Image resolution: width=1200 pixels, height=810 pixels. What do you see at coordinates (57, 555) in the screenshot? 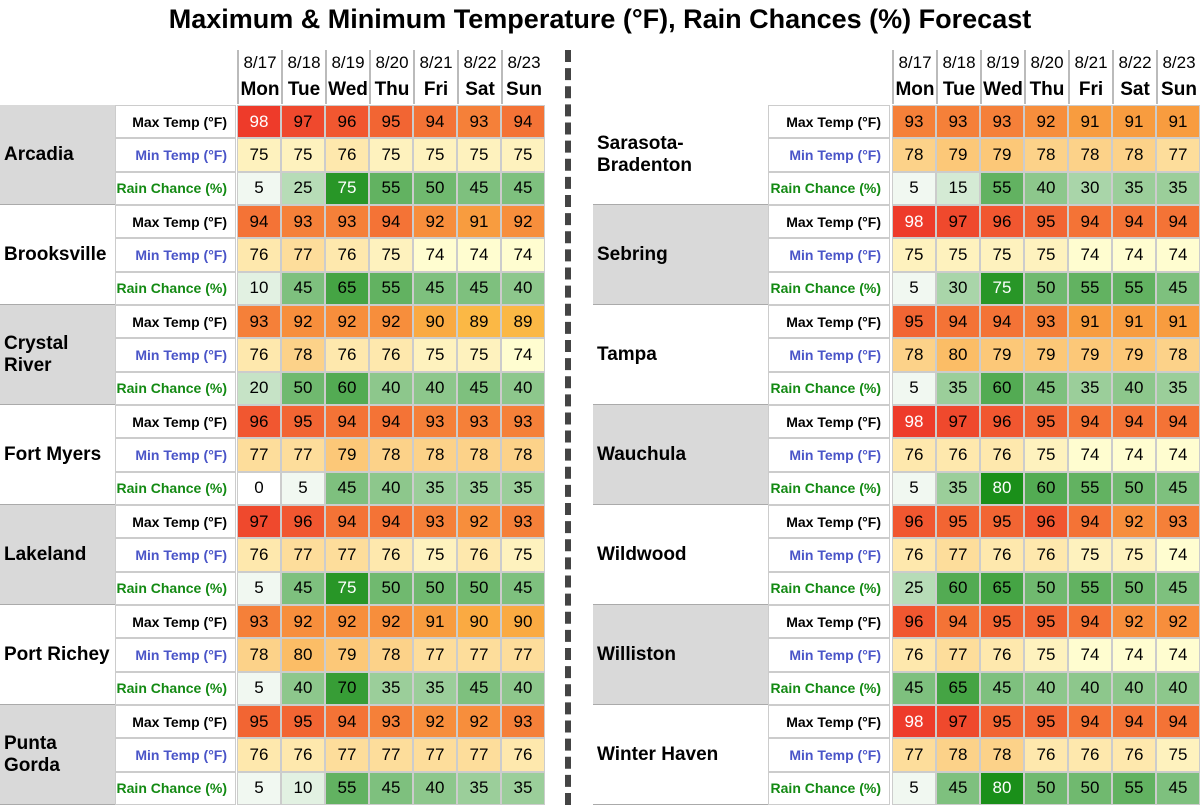
I see `city-name: Lakeland` at bounding box center [57, 555].